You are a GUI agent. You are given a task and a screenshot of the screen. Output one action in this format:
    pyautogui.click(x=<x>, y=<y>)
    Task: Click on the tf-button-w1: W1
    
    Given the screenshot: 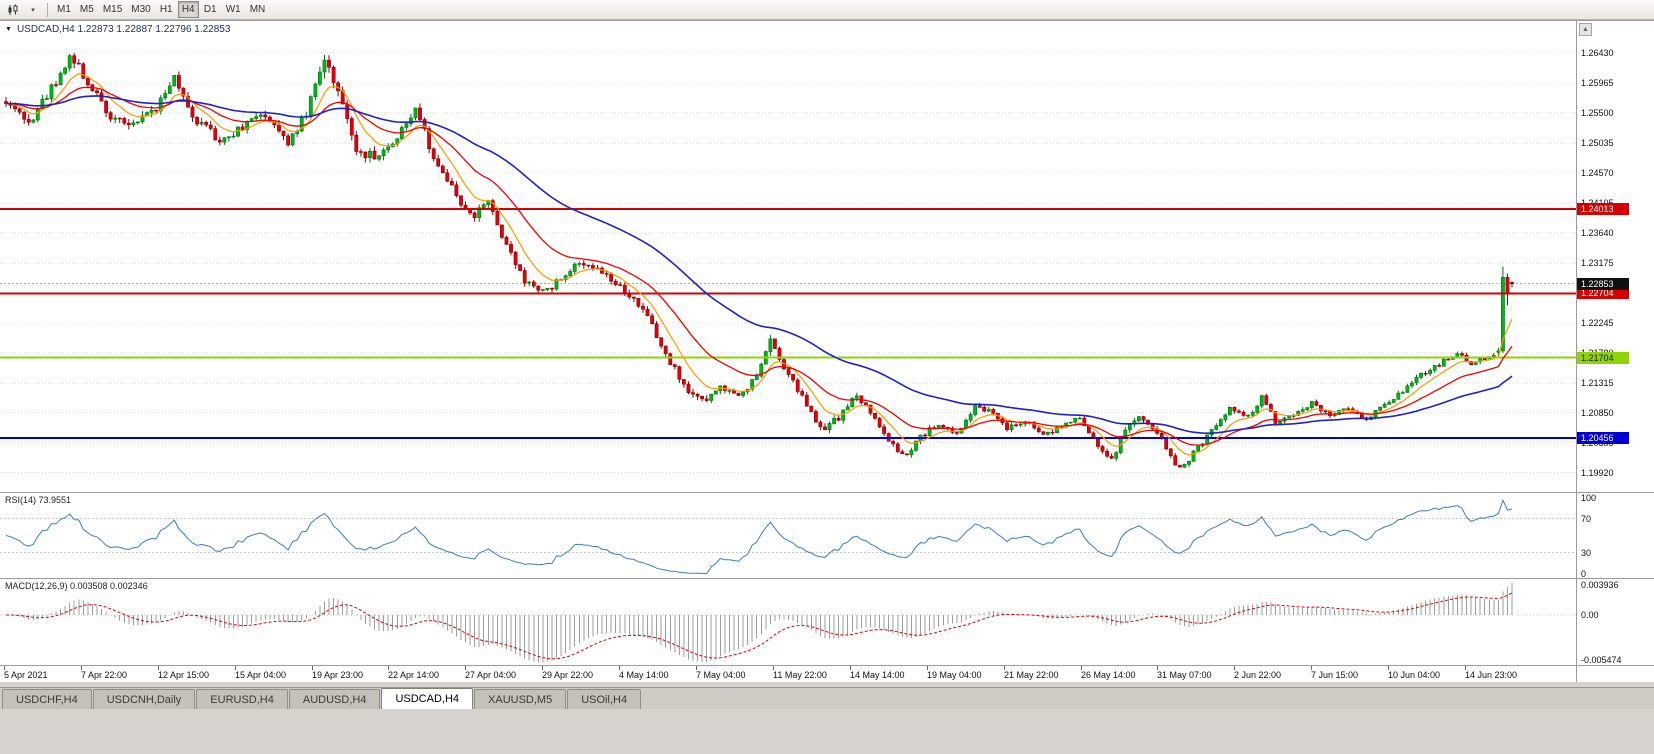 What is the action you would take?
    pyautogui.click(x=233, y=9)
    